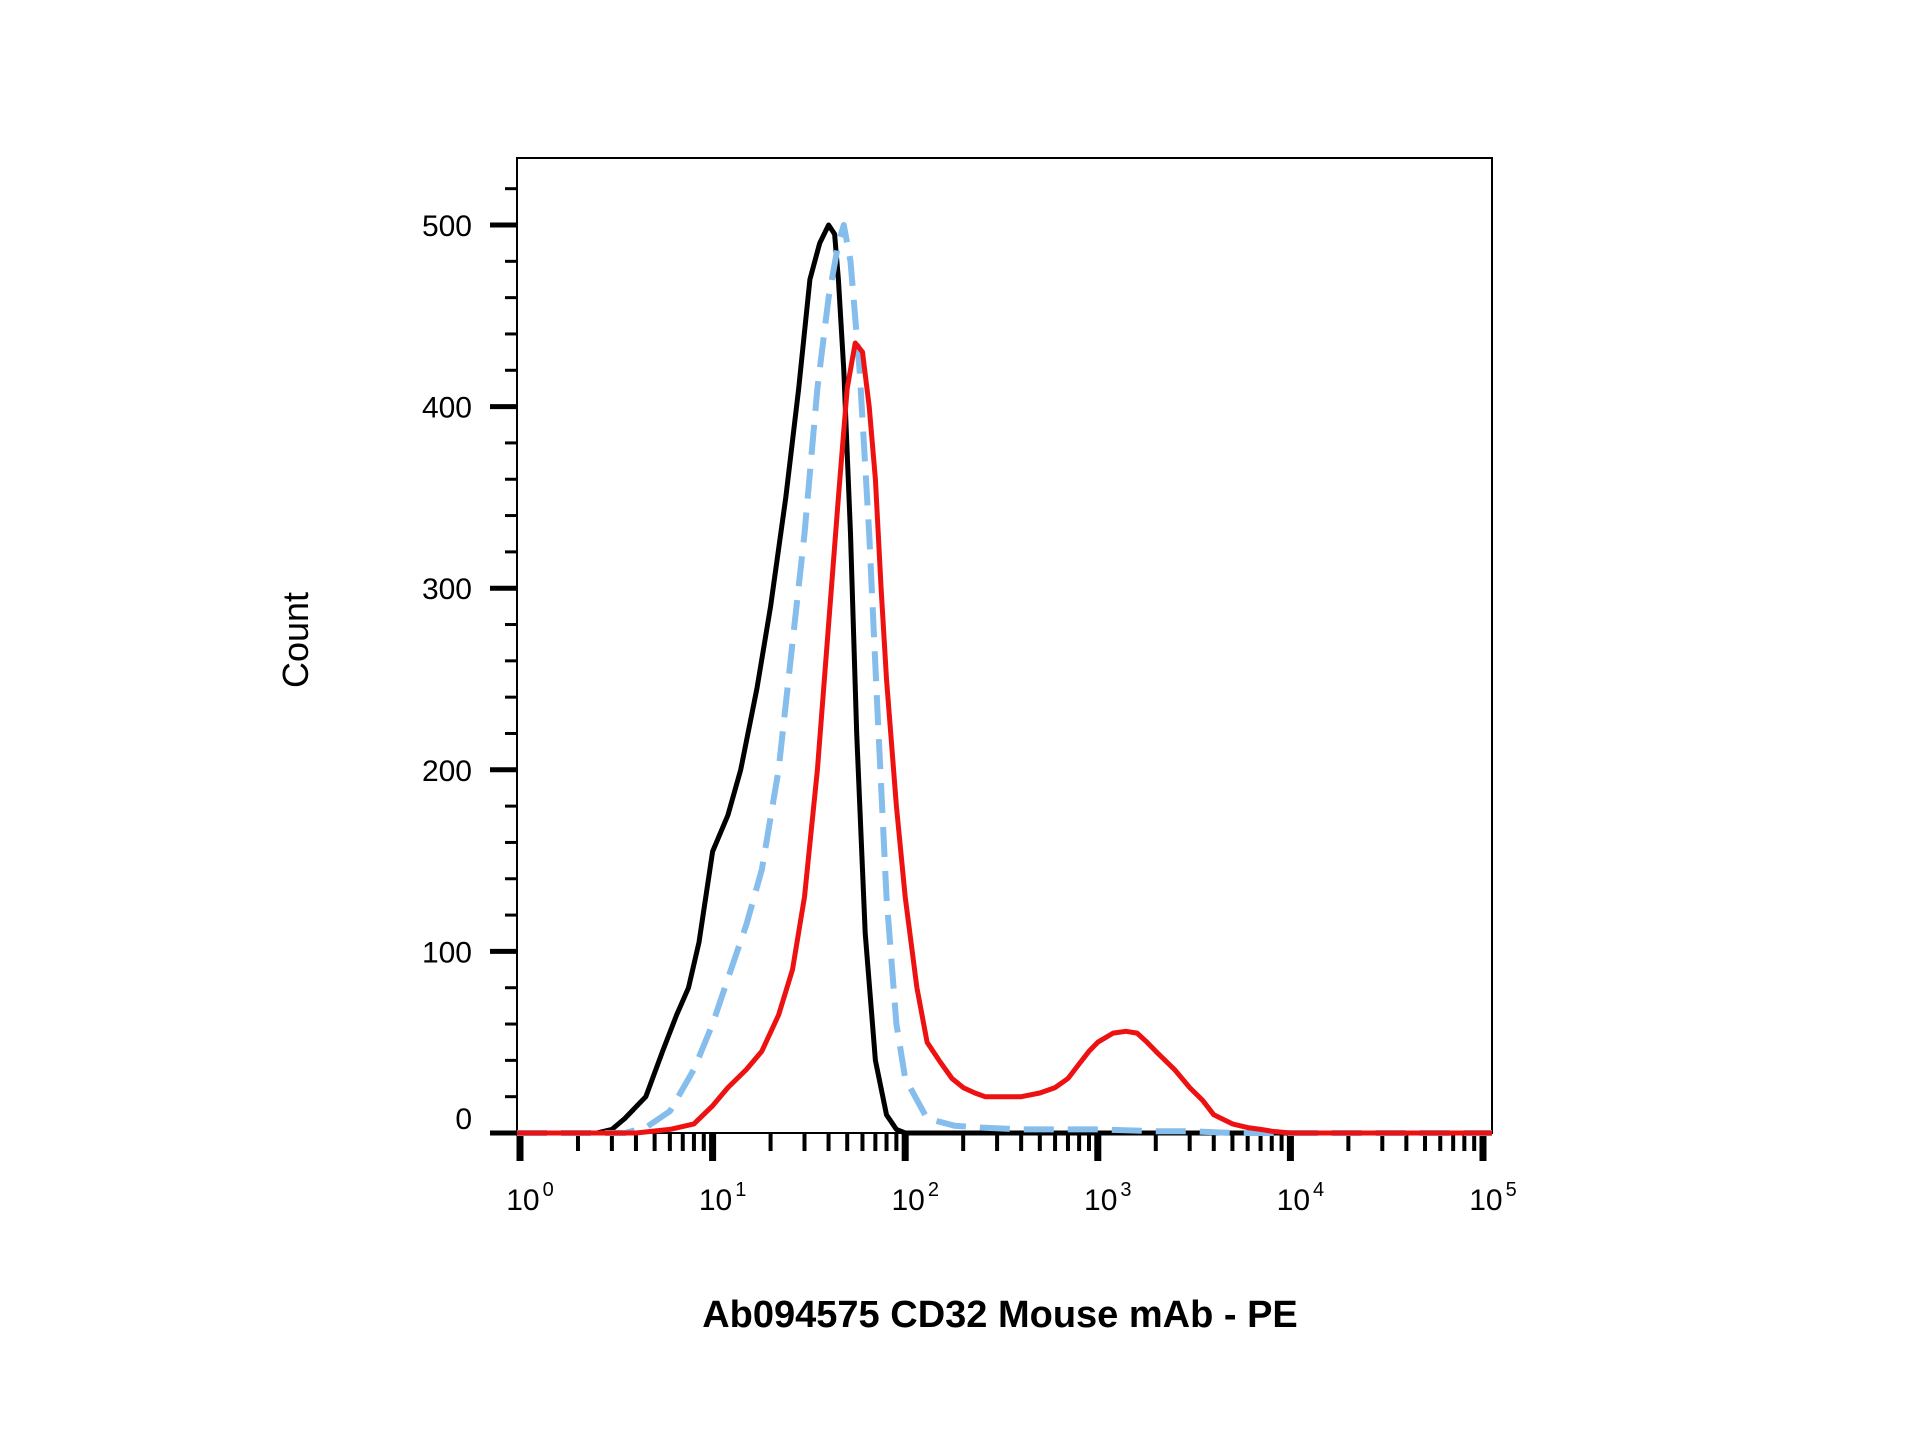  I want to click on x-axis: 10 0 10 1 10 2 10 3 10 4 10 5, so click(1011, 1175).